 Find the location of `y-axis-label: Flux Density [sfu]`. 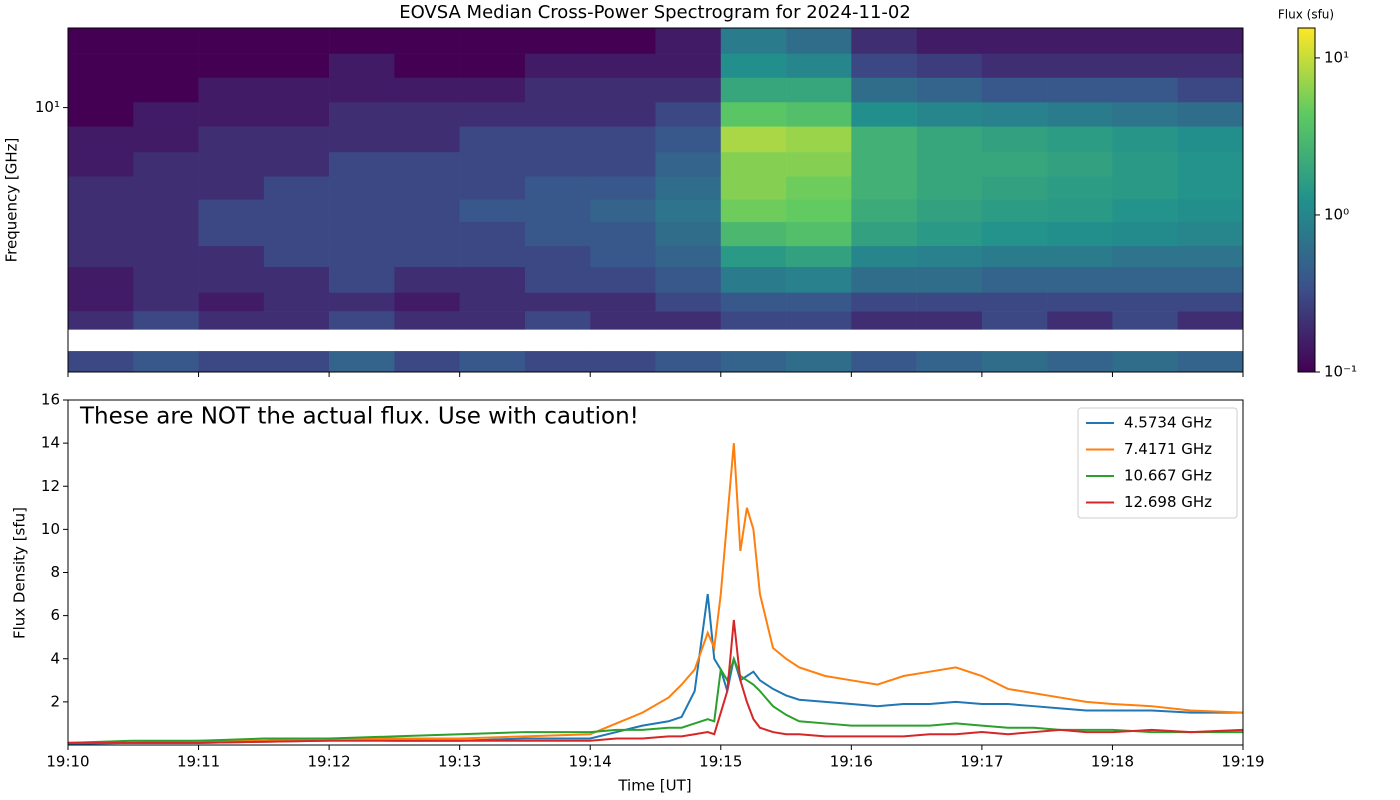

y-axis-label: Flux Density [sfu] is located at coordinates (20, 573).